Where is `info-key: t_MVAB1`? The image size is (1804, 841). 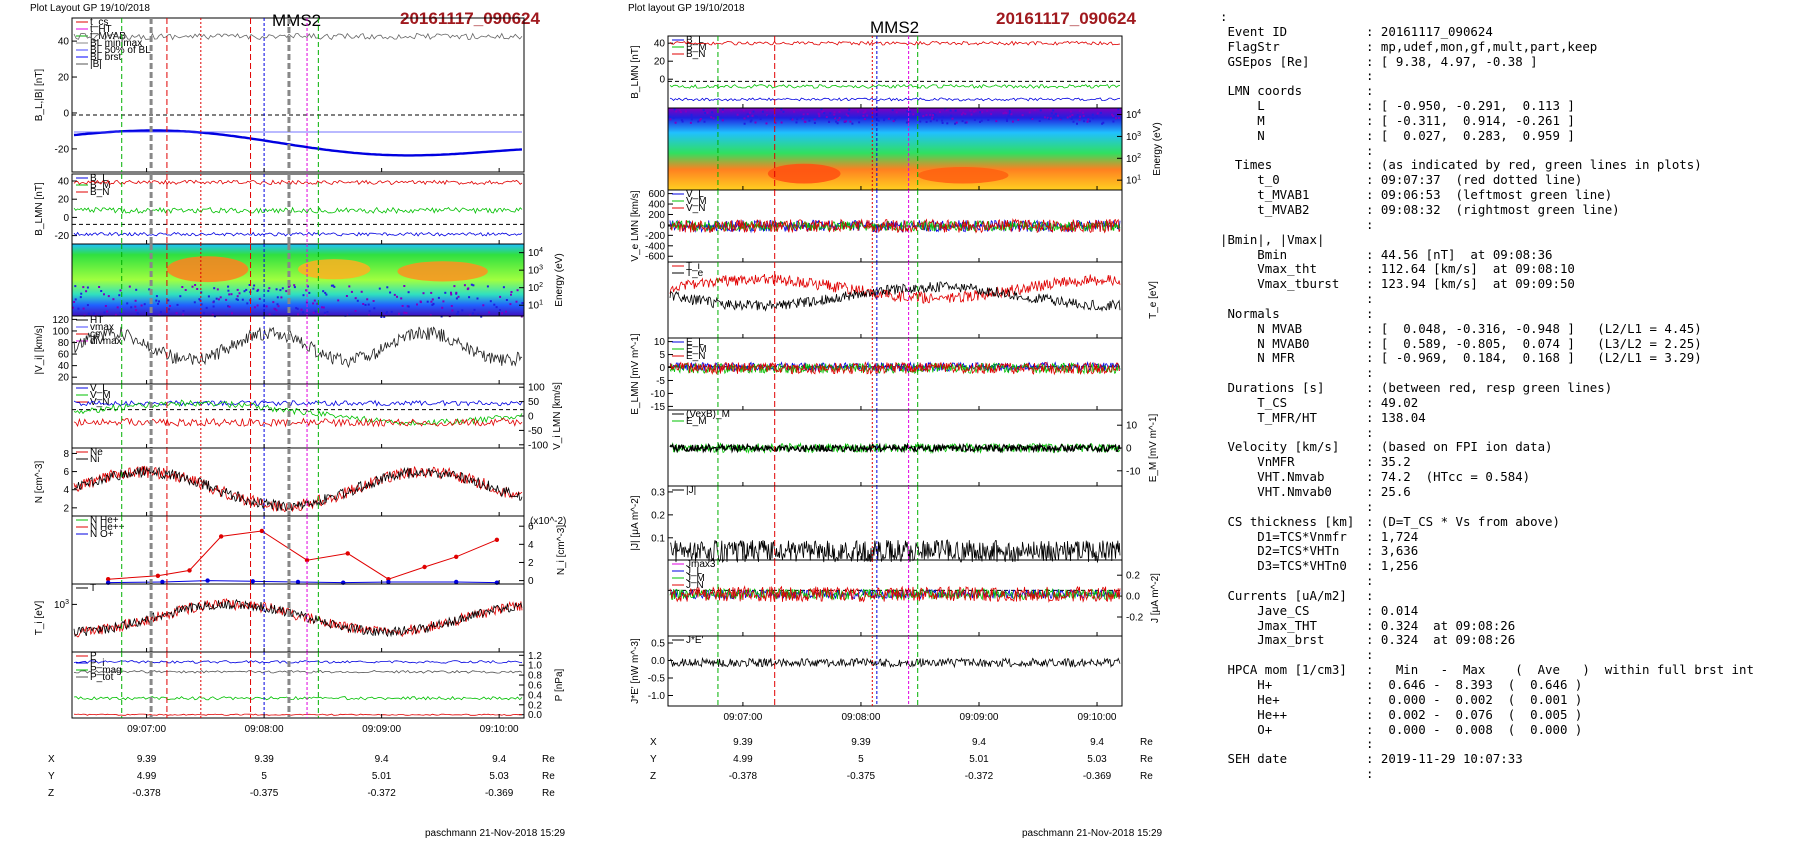 info-key: t_MVAB1 is located at coordinates (1265, 195).